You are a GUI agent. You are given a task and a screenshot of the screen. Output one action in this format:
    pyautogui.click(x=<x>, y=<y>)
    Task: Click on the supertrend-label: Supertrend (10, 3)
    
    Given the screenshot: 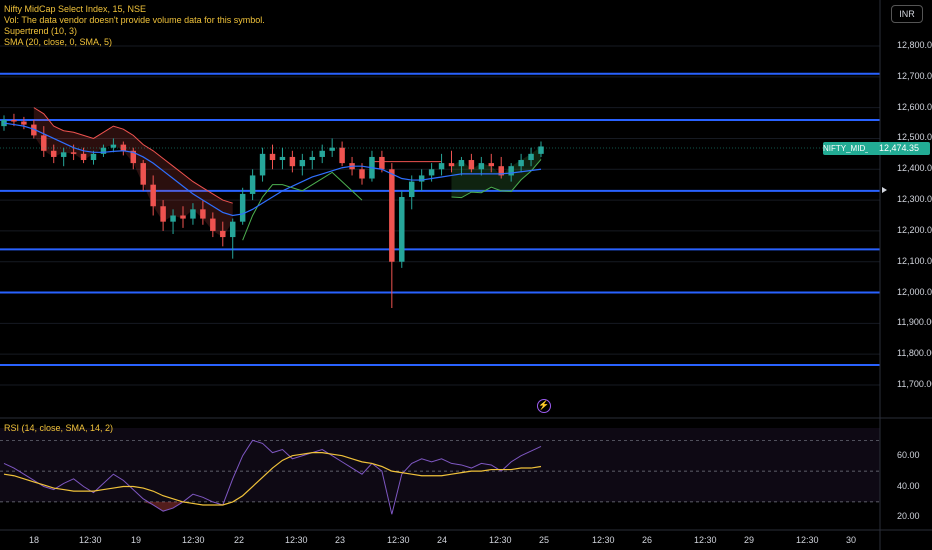 What is the action you would take?
    pyautogui.click(x=41, y=31)
    